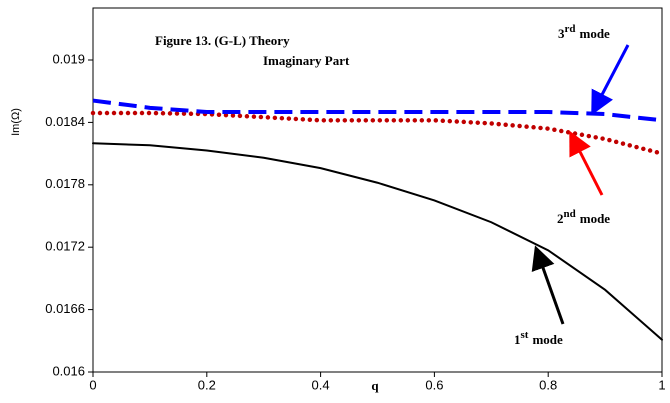 The height and width of the screenshot is (403, 670). I want to click on x-tick-label: 0.2, so click(207, 384).